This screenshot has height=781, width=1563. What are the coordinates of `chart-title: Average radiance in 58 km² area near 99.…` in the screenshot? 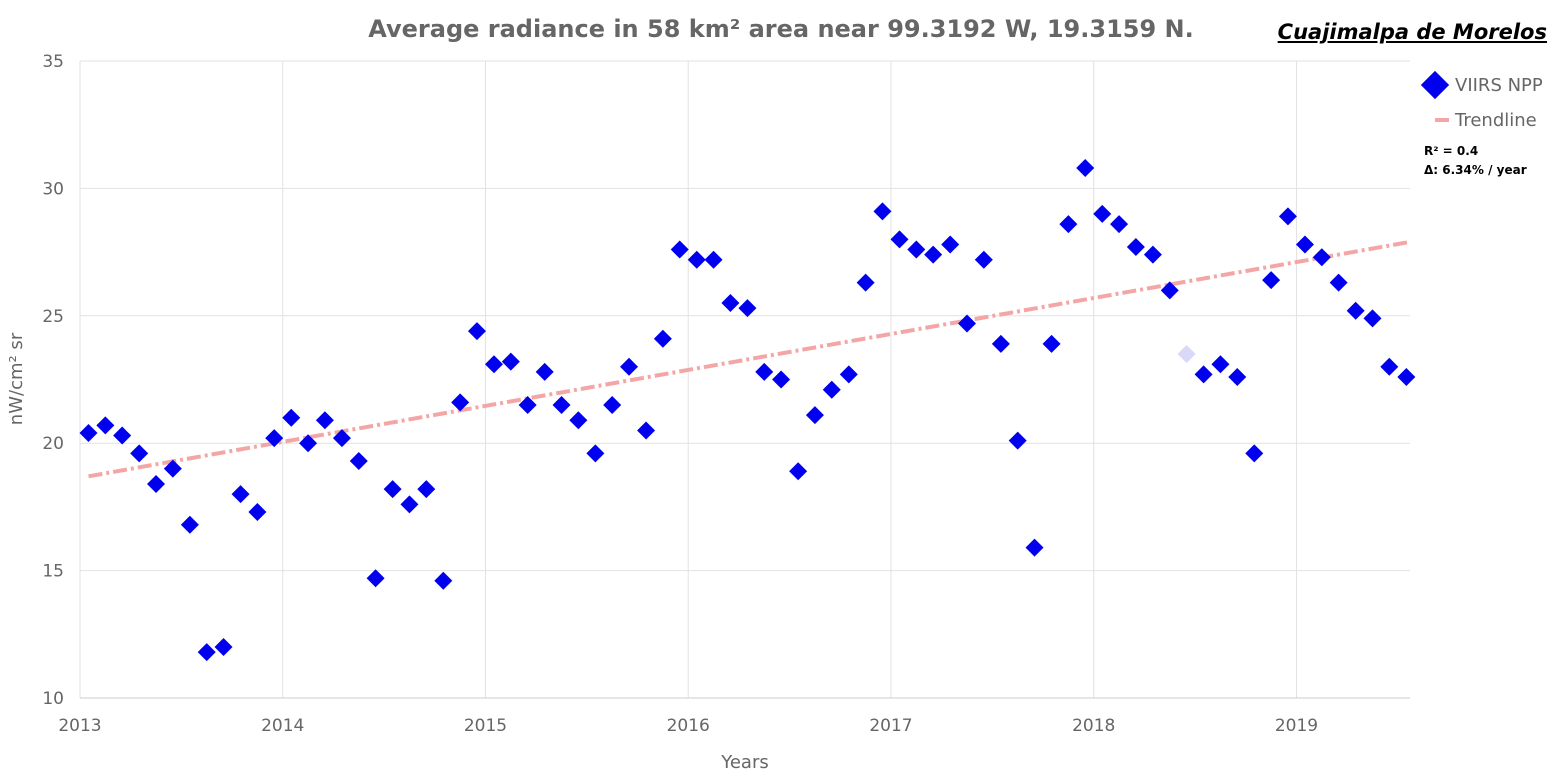 It's located at (780, 29).